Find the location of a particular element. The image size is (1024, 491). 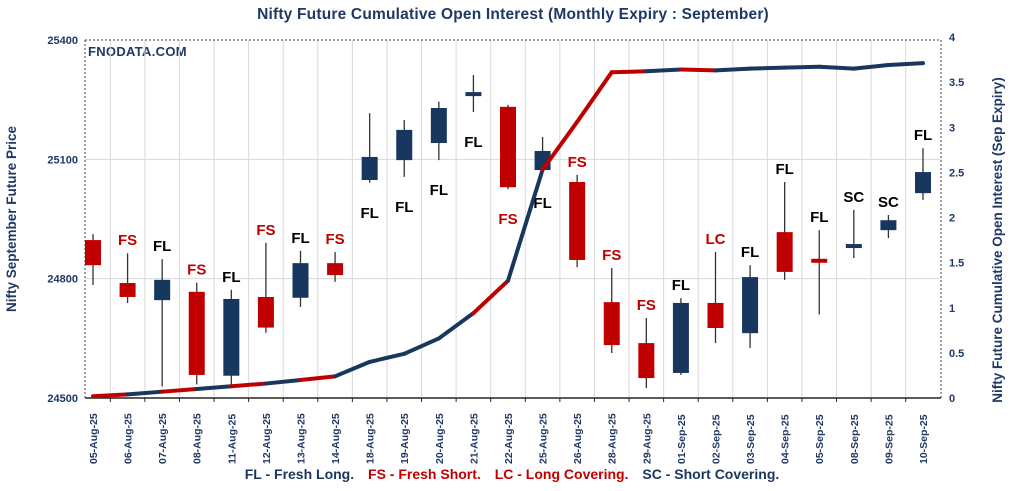

x-axis-date-label: 12-Aug-25 is located at coordinates (267, 438).